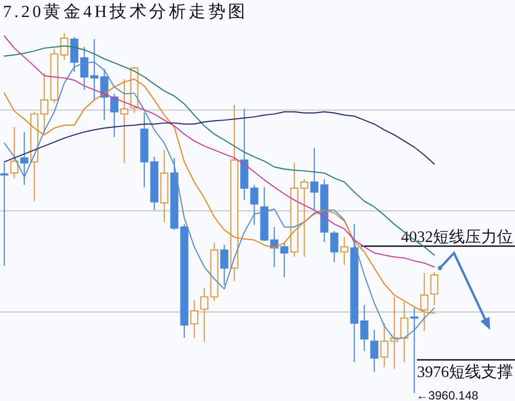 The image size is (515, 401). What do you see at coordinates (124, 11) in the screenshot?
I see `chart-title: 7.20黄金4H技术分析走势图` at bounding box center [124, 11].